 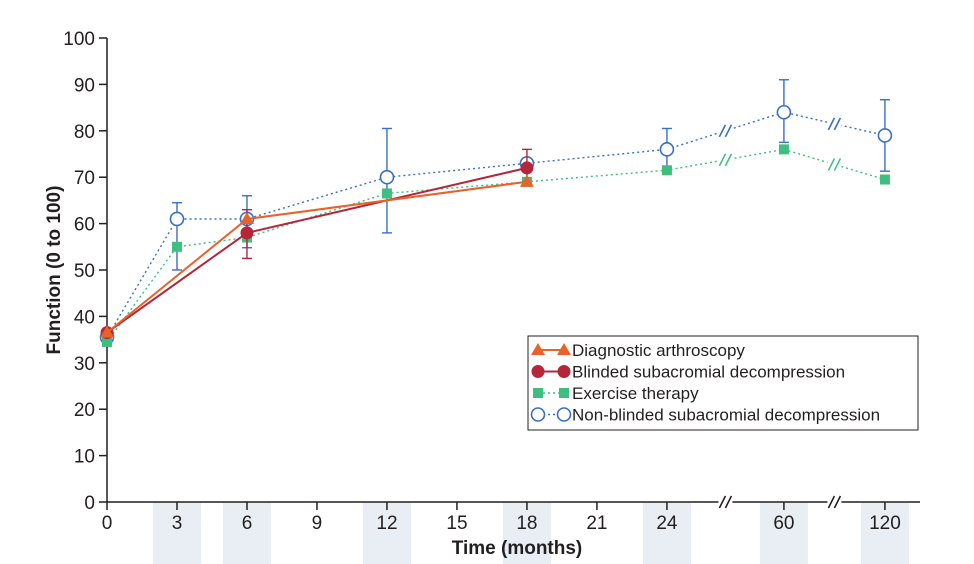 I want to click on x-tick-label: 24, so click(x=667, y=523).